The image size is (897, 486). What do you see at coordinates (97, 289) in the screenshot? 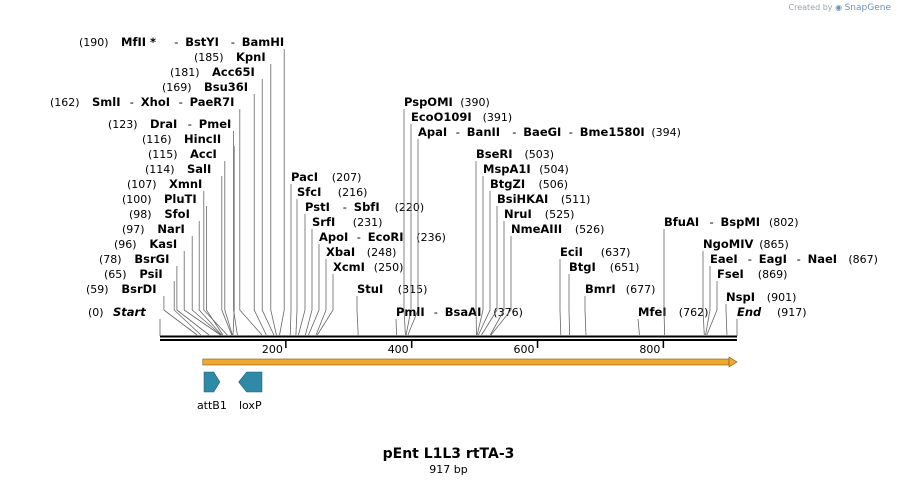
I see `enzyme-site-position: (59)` at bounding box center [97, 289].